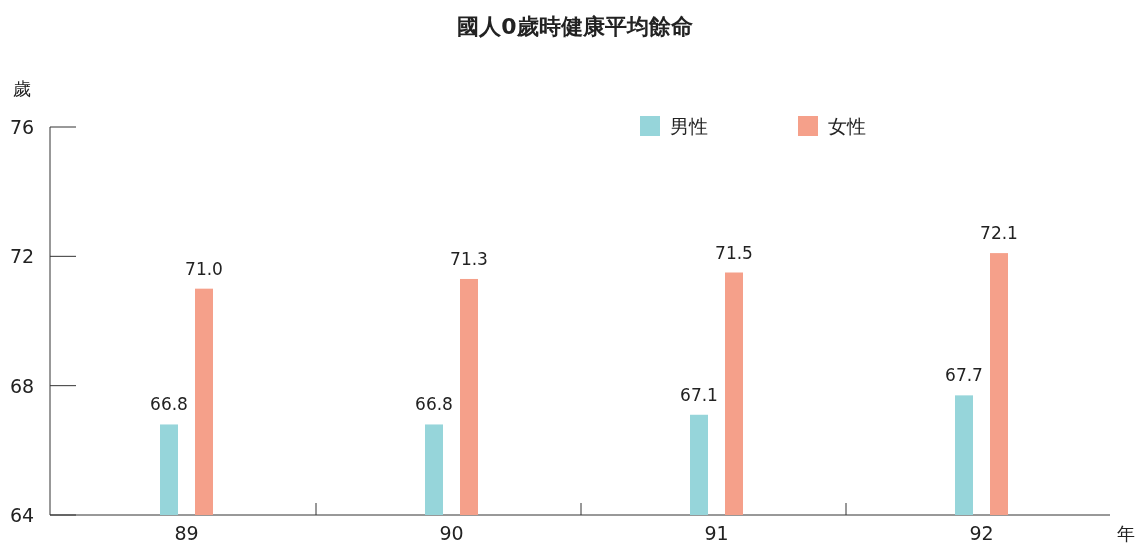  Describe the element at coordinates (22, 515) in the screenshot. I see `y-tick-label: 64` at that location.